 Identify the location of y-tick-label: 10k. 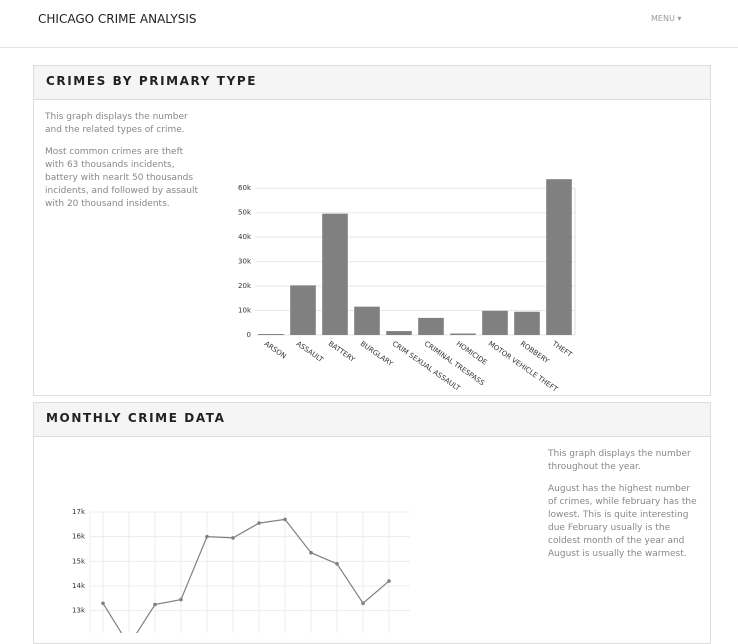
(245, 311).